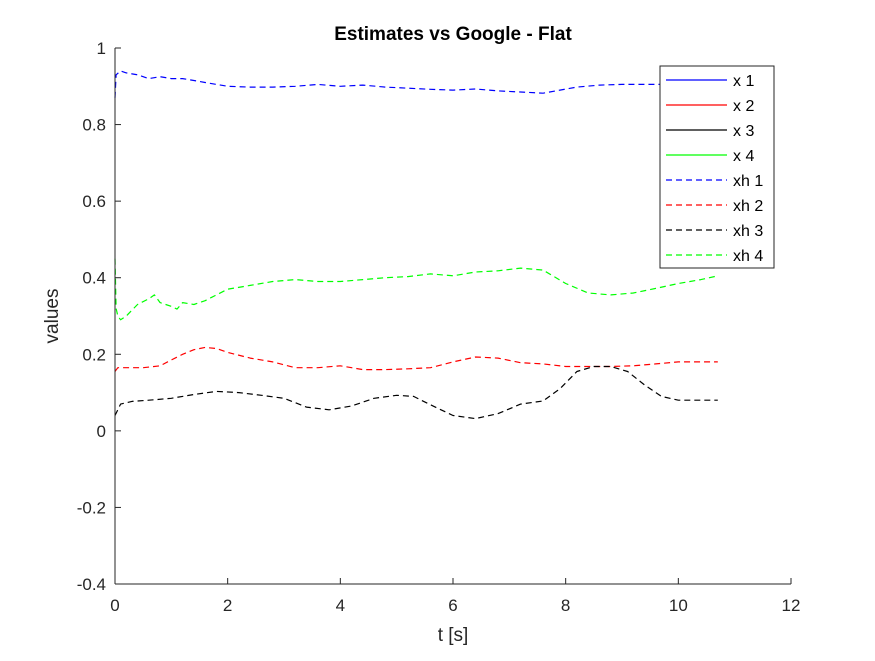 The height and width of the screenshot is (661, 875). What do you see at coordinates (91, 507) in the screenshot?
I see `y-tick-label: -0.2` at bounding box center [91, 507].